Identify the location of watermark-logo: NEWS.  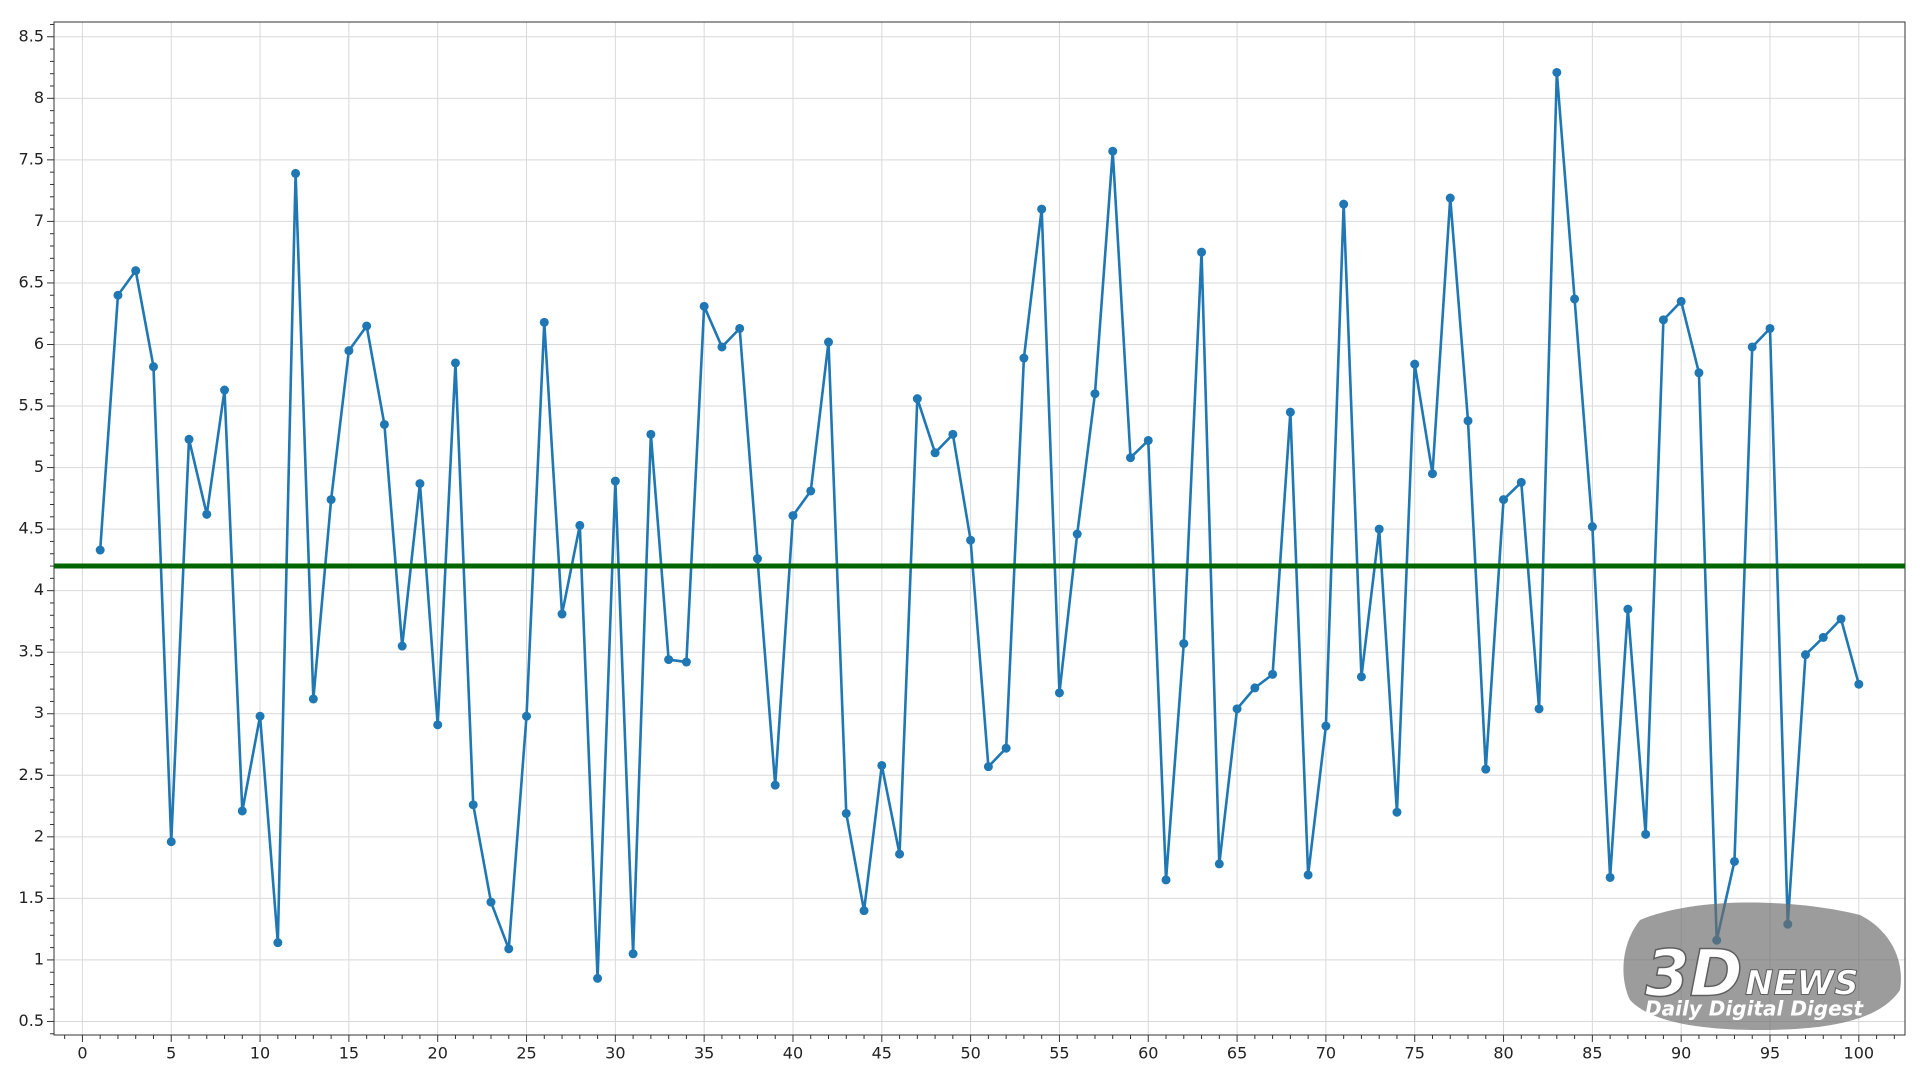
(1802, 984).